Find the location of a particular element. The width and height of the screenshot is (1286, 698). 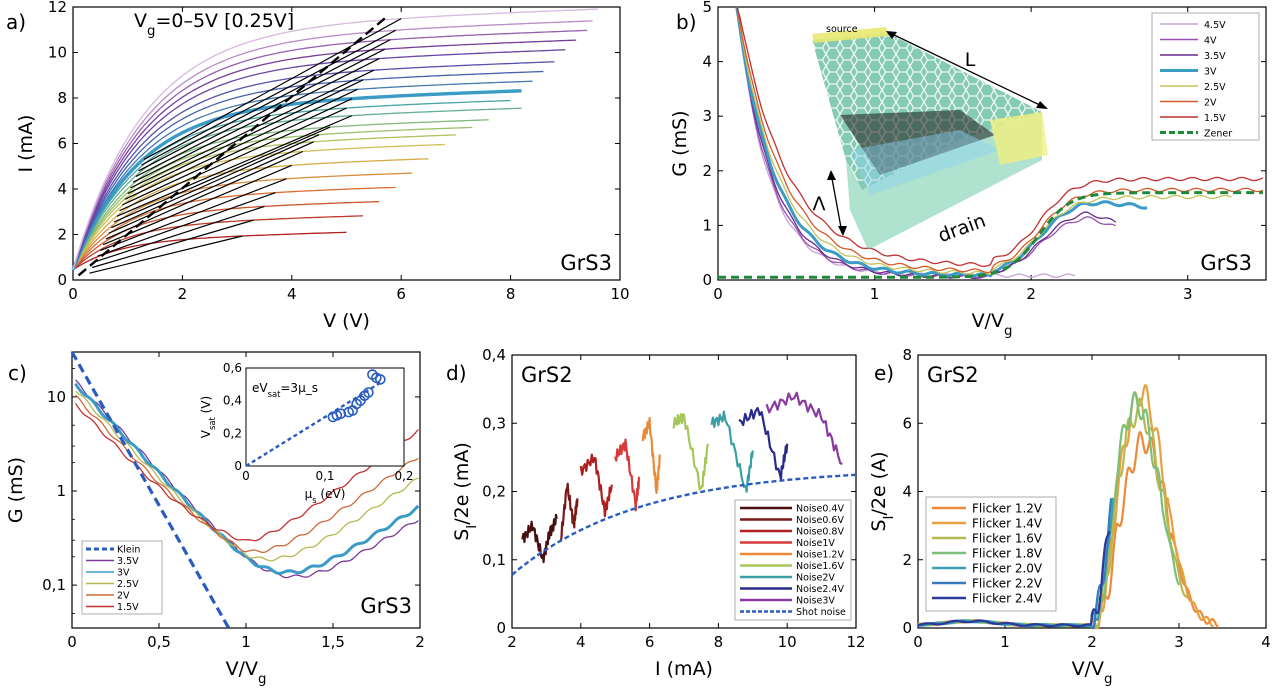

legend: 4.5V 4V 3.5V 3V 2.5V 2V 1.5V Zener is located at coordinates (1205, 76).